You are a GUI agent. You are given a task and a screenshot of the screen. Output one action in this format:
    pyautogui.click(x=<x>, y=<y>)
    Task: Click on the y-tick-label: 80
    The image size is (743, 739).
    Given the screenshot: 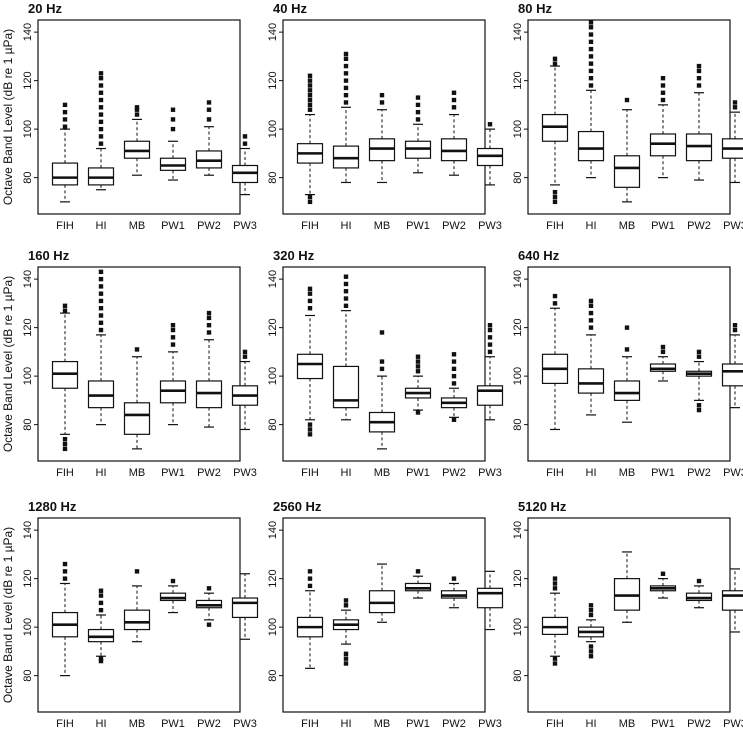 What is the action you would take?
    pyautogui.click(x=518, y=178)
    